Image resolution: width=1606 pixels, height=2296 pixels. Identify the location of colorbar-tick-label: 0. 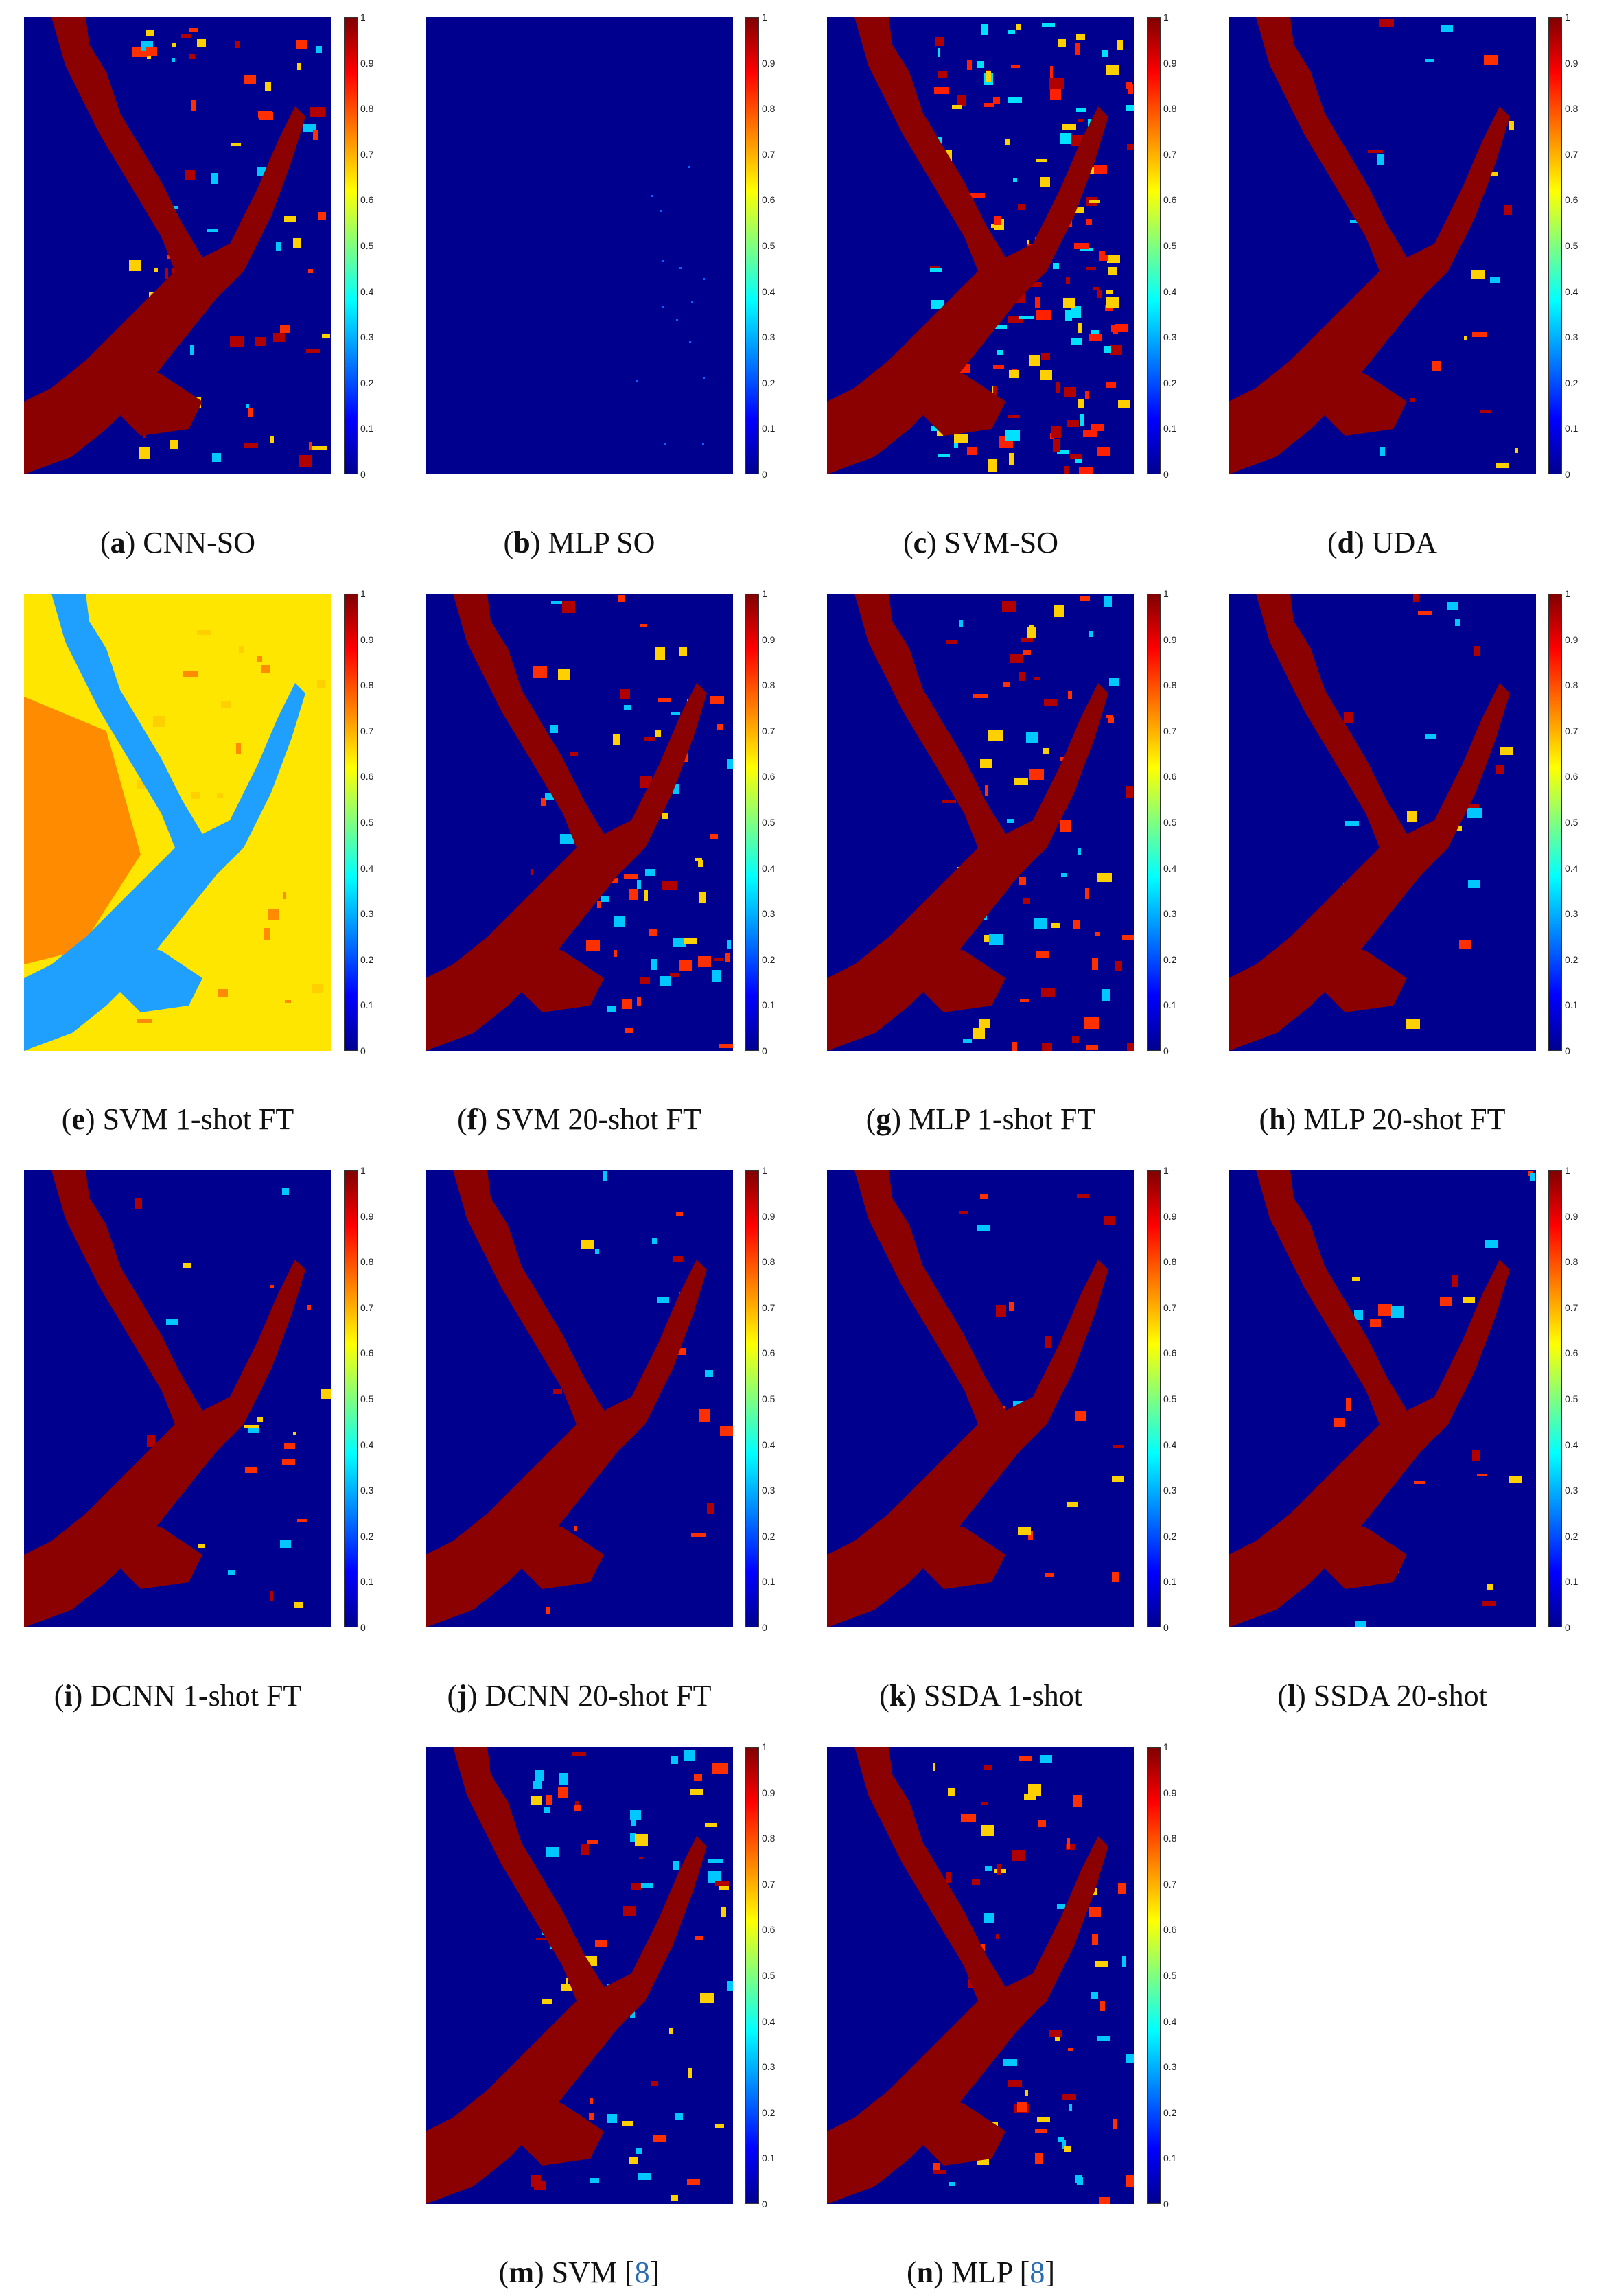
(1567, 1627).